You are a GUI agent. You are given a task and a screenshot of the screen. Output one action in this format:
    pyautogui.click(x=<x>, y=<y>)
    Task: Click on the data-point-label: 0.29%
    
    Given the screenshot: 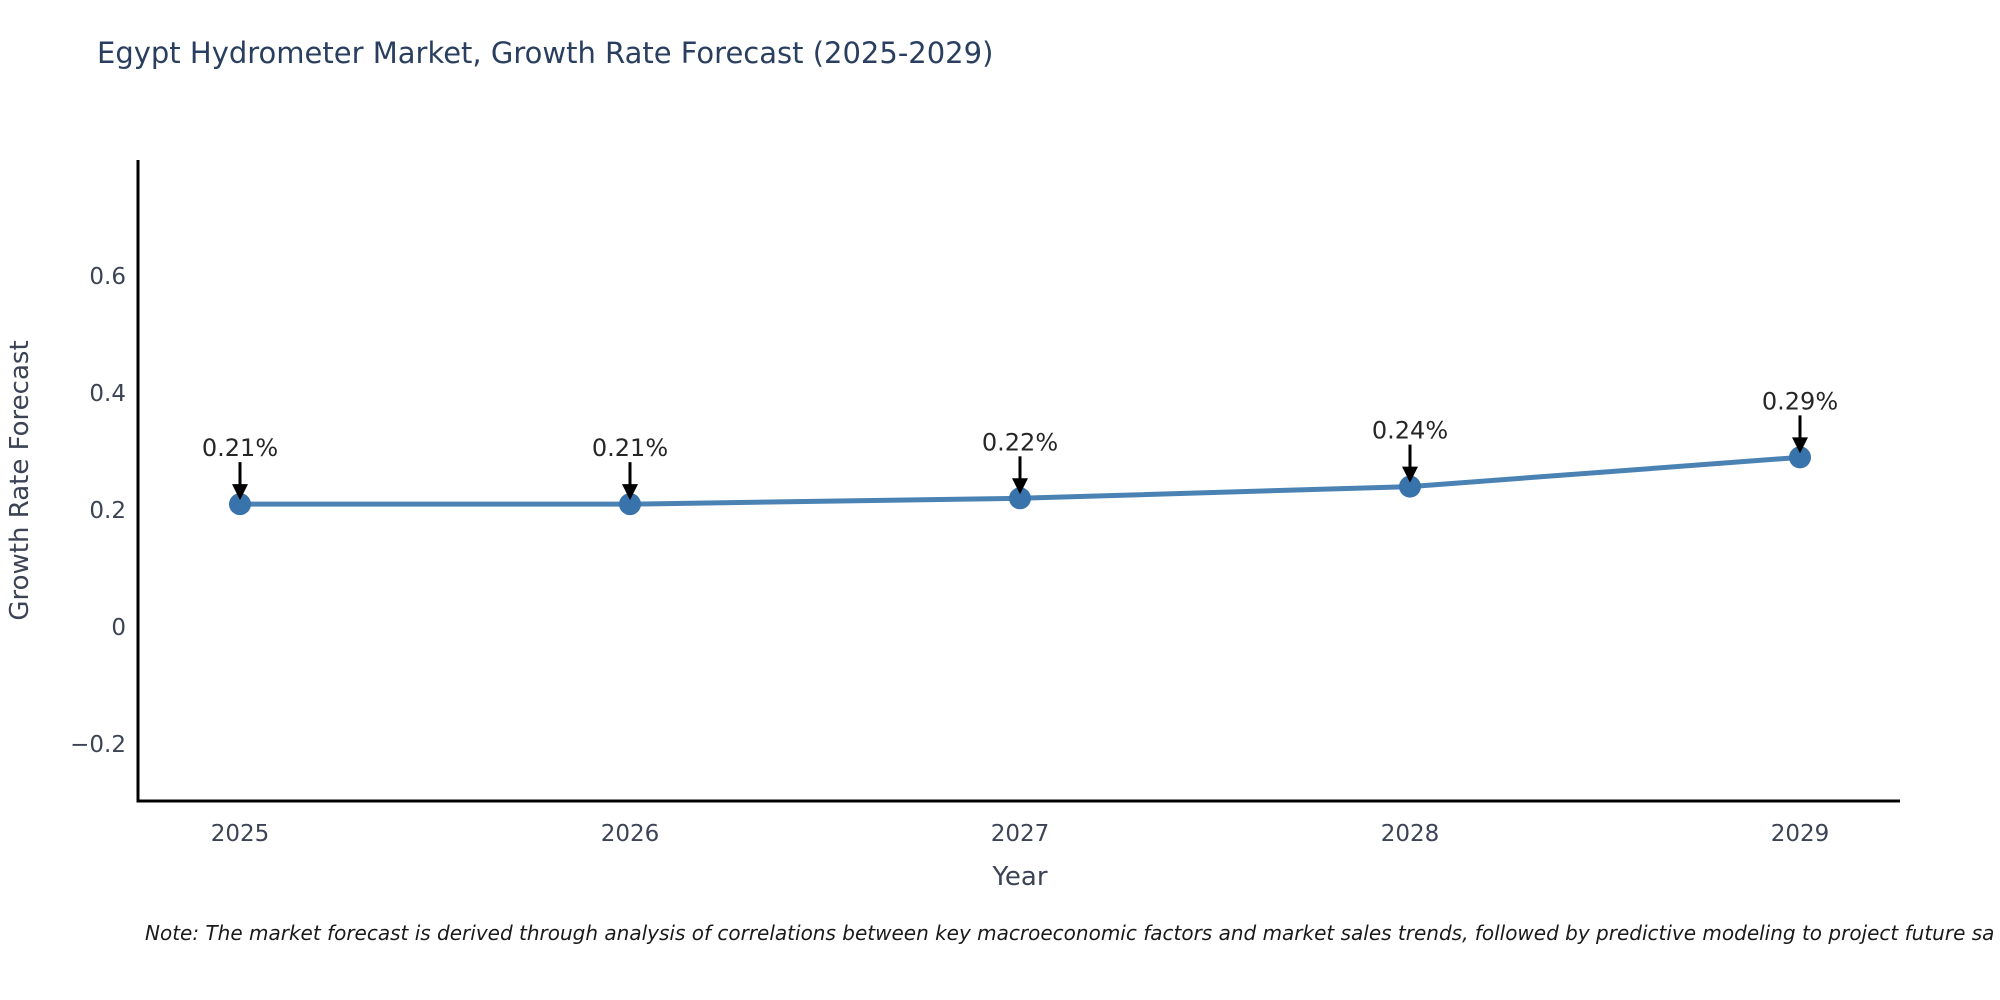 What is the action you would take?
    pyautogui.click(x=1800, y=401)
    